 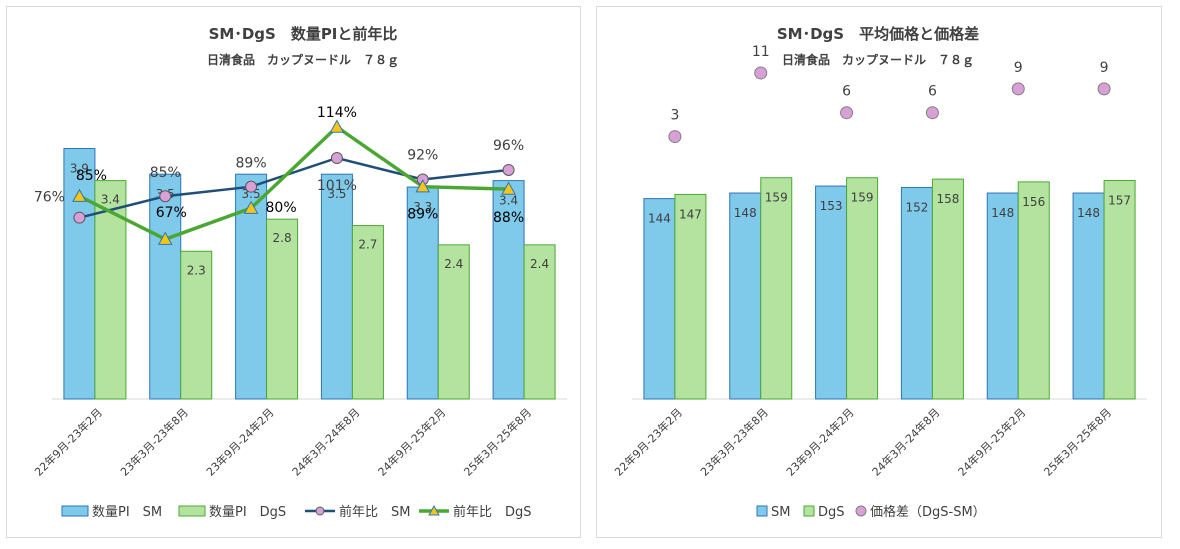 What do you see at coordinates (422, 215) in the screenshot?
I see `data-label-yoy-dgs: 89%` at bounding box center [422, 215].